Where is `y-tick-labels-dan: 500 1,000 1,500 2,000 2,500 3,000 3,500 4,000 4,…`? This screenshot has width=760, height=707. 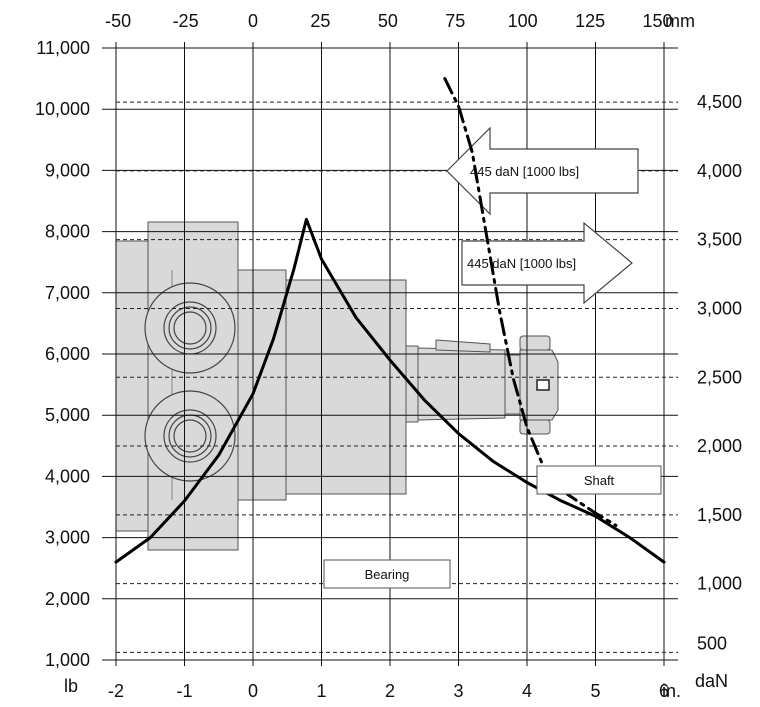 y-tick-labels-dan: 500 1,000 1,500 2,000 2,500 3,000 3,500 4,000 4,… is located at coordinates (719, 372).